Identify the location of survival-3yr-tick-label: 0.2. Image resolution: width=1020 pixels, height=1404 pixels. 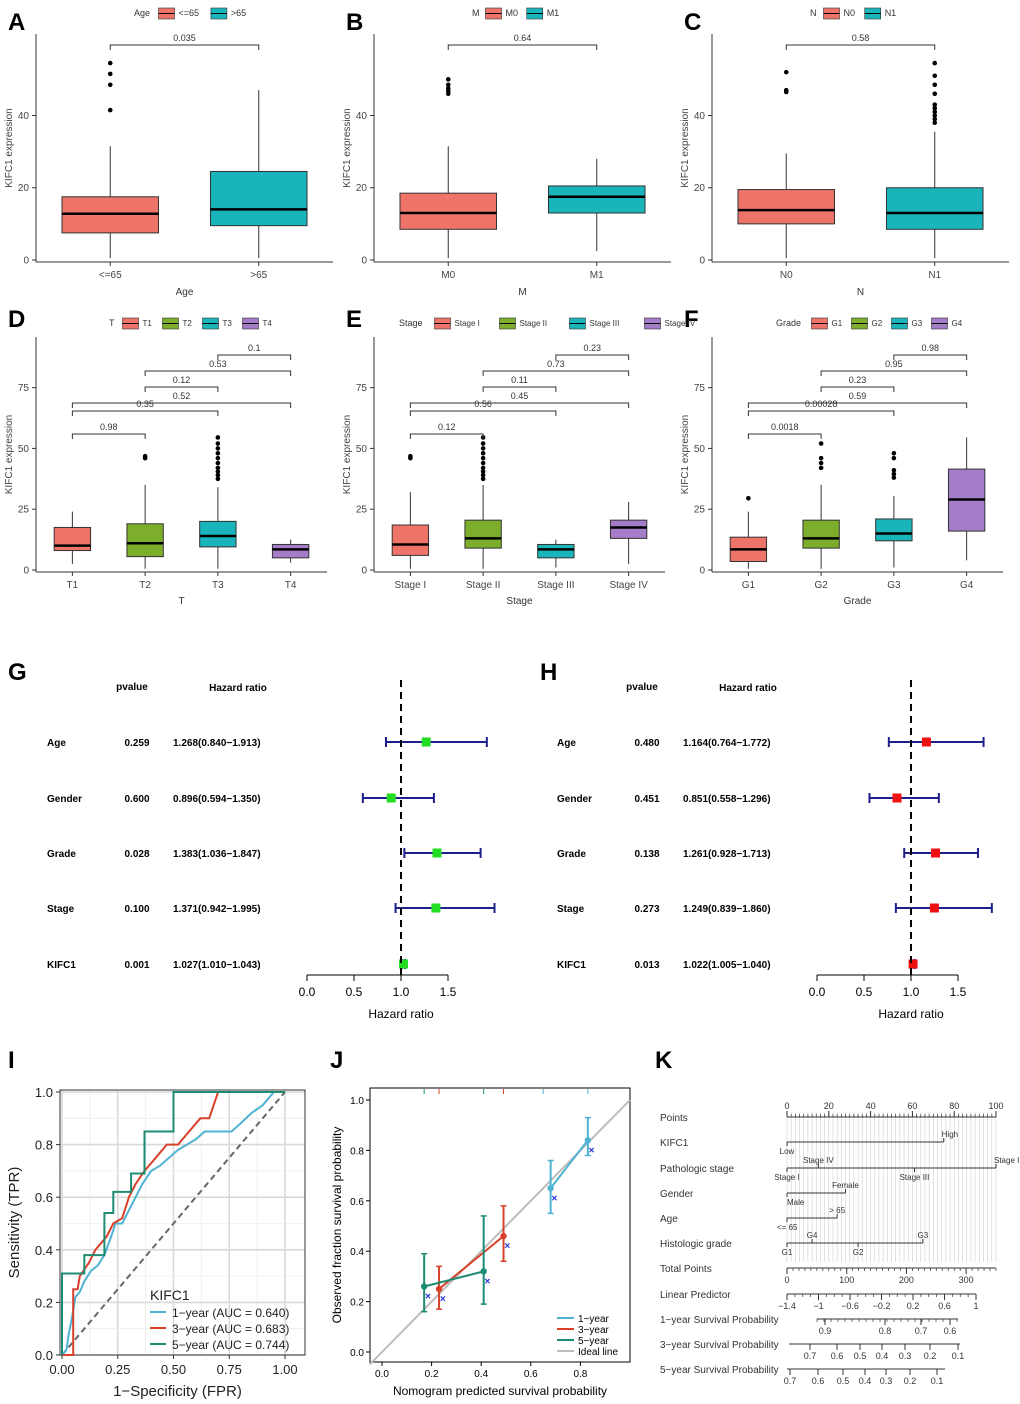
(930, 1356).